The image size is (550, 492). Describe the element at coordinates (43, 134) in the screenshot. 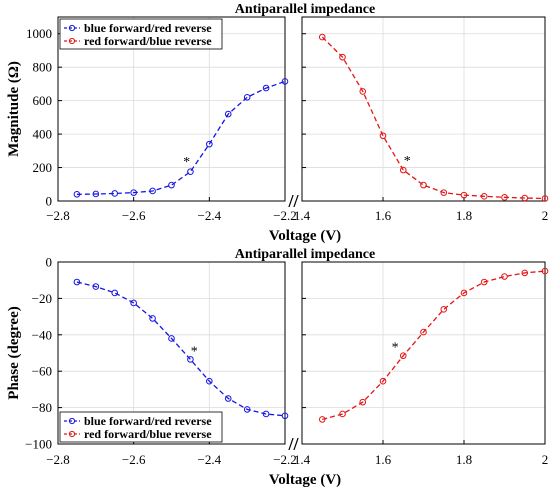

I see `y-tick-label: 400` at that location.